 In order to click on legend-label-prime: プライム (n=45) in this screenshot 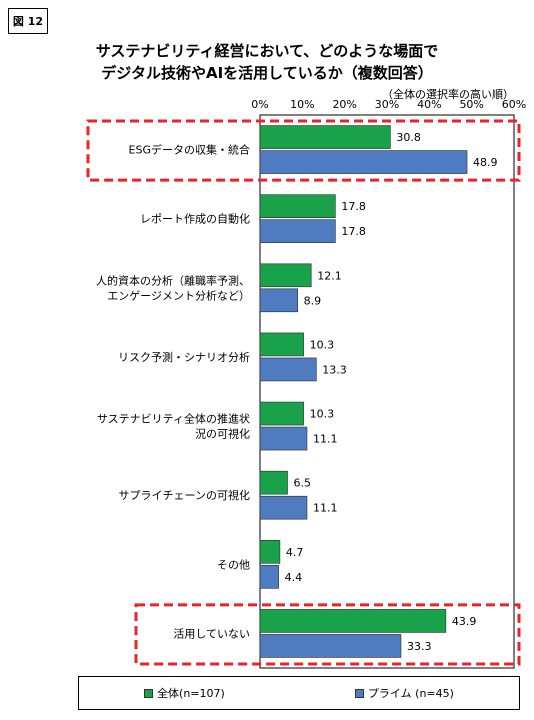, I will do `click(410, 693)`.